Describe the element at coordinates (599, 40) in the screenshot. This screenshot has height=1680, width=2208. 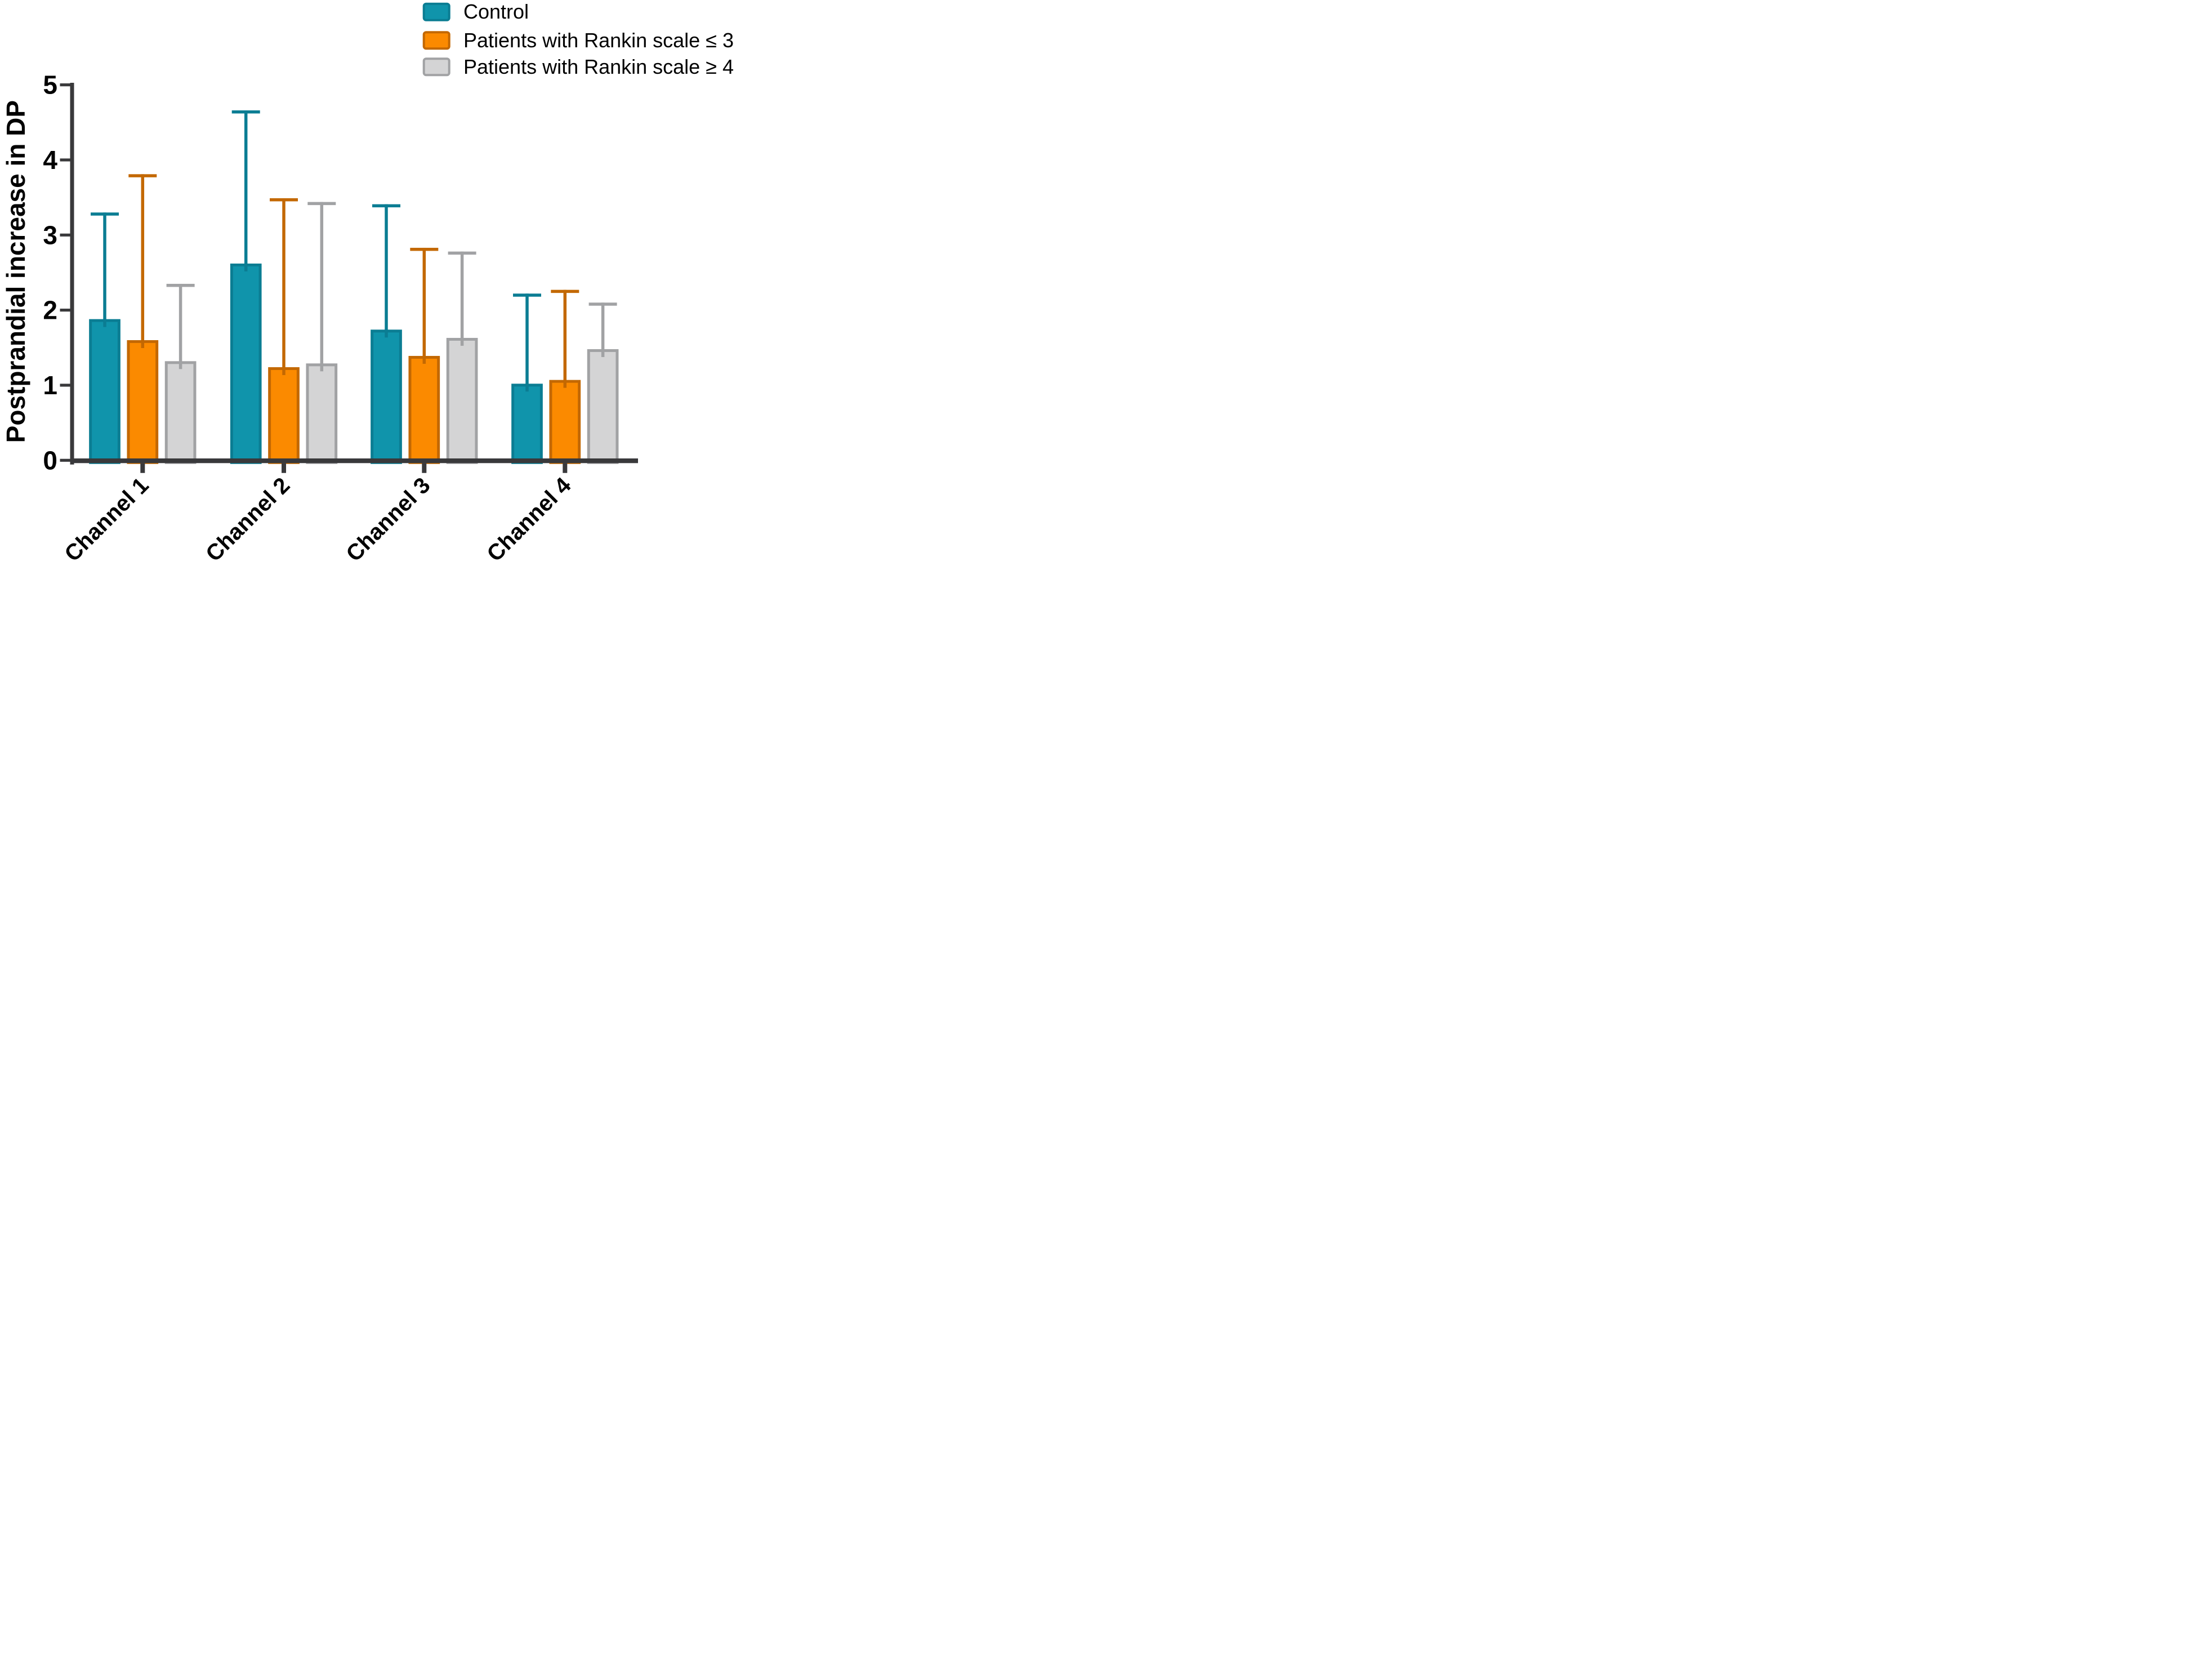
I see `legend-label-patients-with-rankin-scale-3: Patients with Rankin scale ≤ 3` at that location.